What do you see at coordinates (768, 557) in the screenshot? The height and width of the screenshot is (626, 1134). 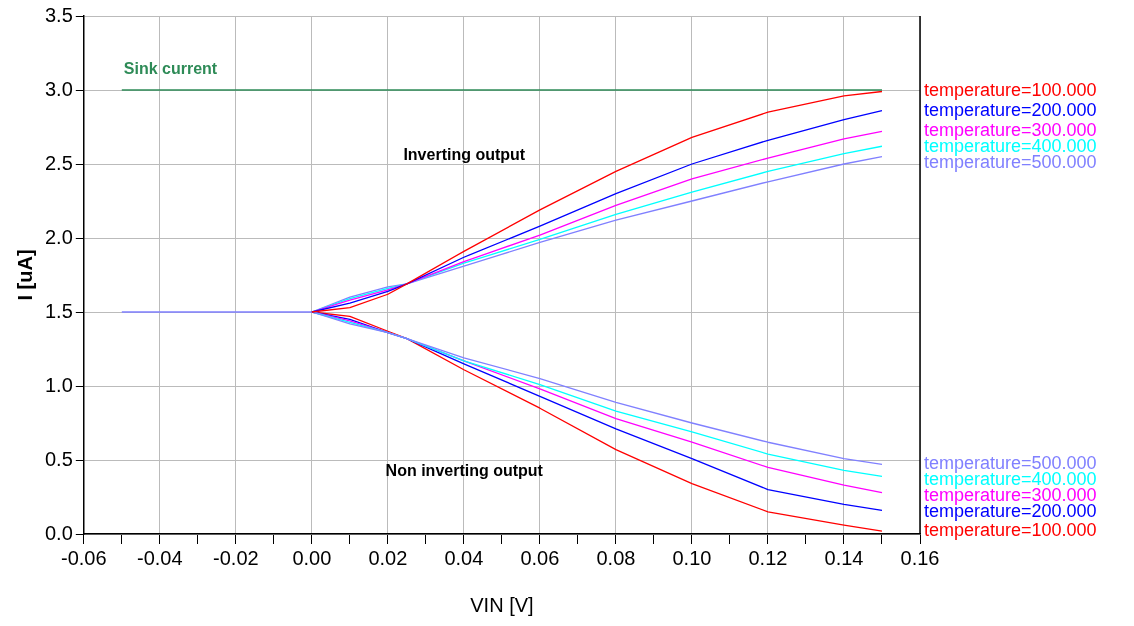 I see `x-tick-label: 0.12` at bounding box center [768, 557].